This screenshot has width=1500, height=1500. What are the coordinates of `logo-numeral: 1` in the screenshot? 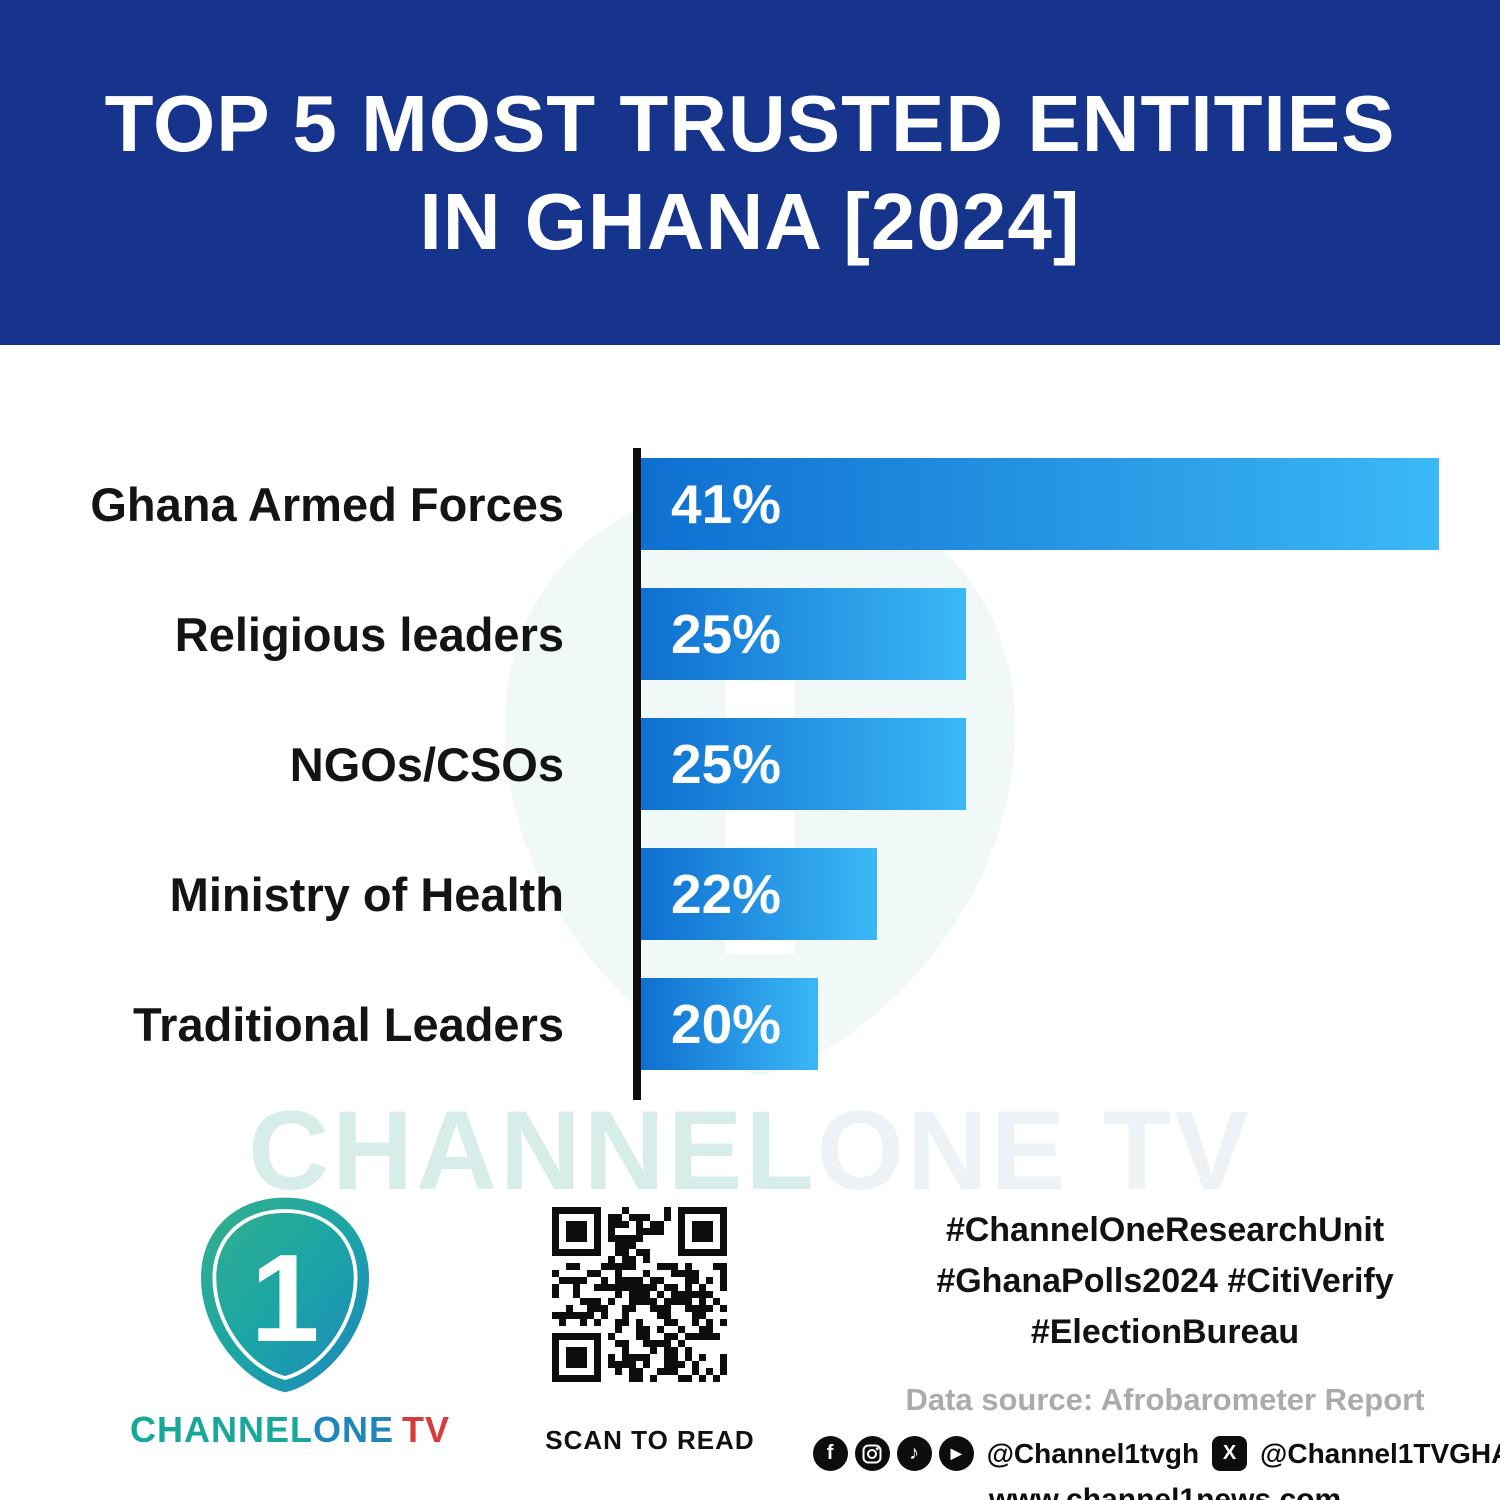 It's located at (284, 1299).